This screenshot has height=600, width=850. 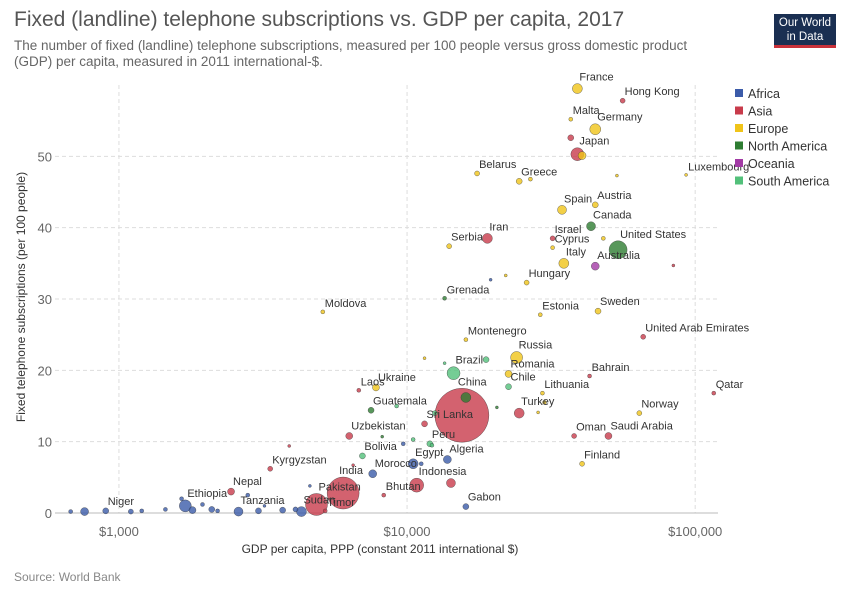 I want to click on point-ukraine, so click(x=376, y=387).